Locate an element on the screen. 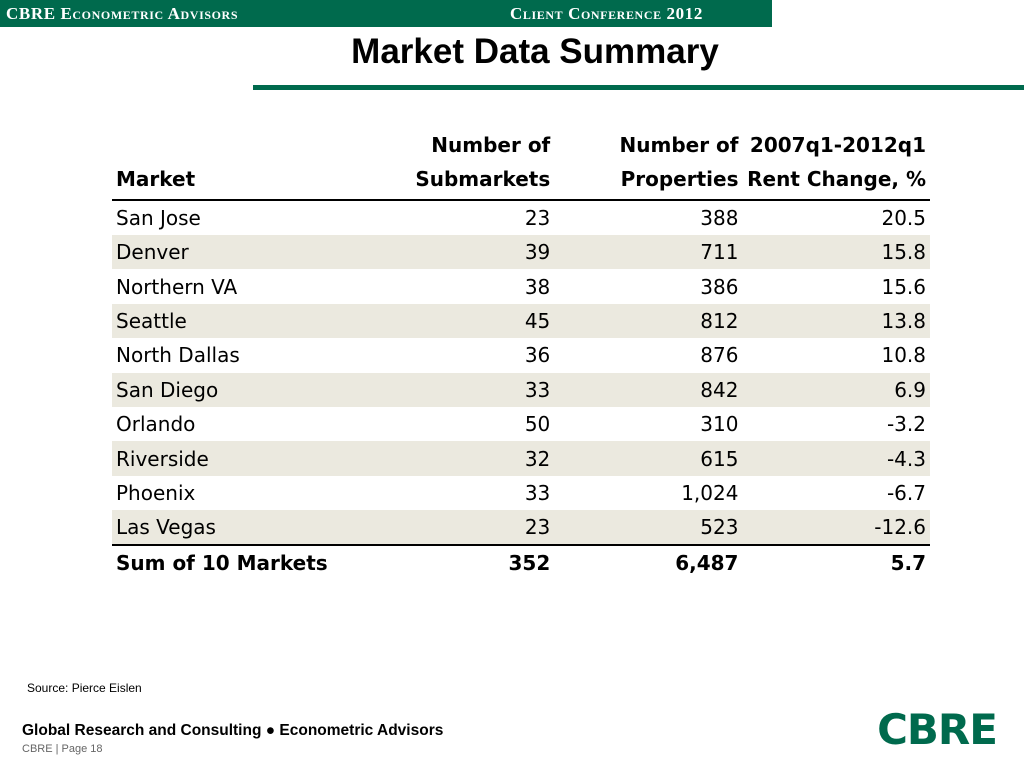 The image size is (1024, 768). header-market: Market is located at coordinates (262, 164).